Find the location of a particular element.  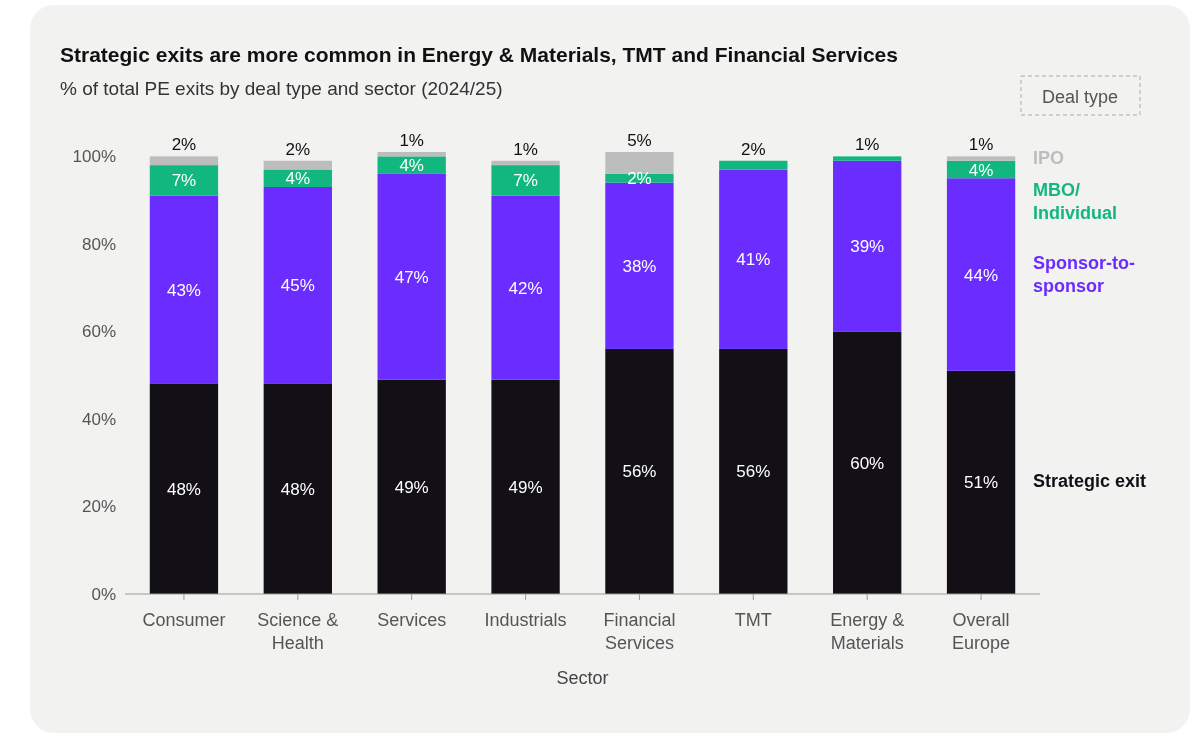

y-tick-label: 80% is located at coordinates (98, 244).